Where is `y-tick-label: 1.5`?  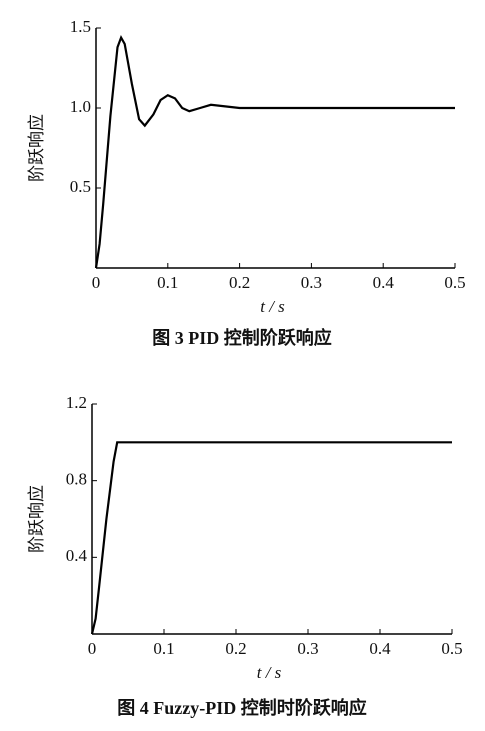
y-tick-label: 1.5 is located at coordinates (80, 26).